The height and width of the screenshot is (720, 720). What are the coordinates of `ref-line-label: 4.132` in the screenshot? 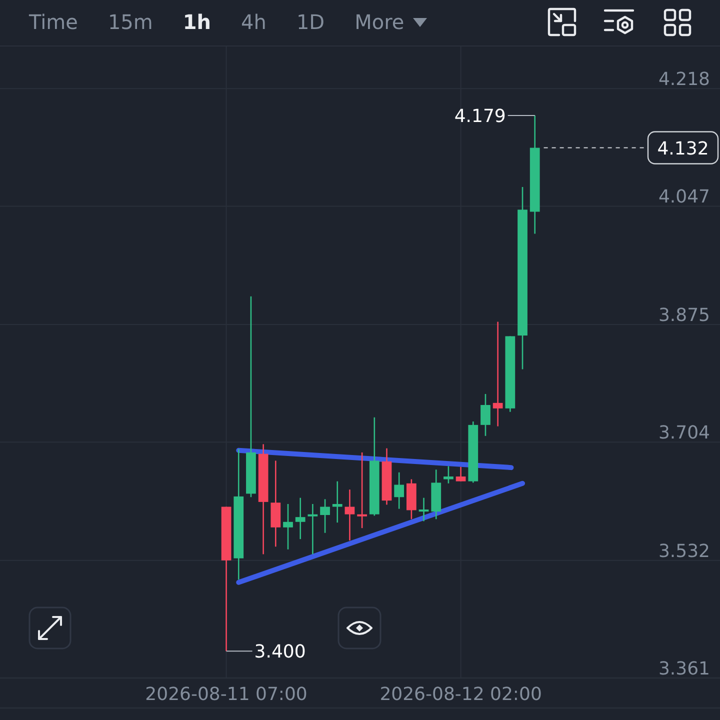 It's located at (683, 149).